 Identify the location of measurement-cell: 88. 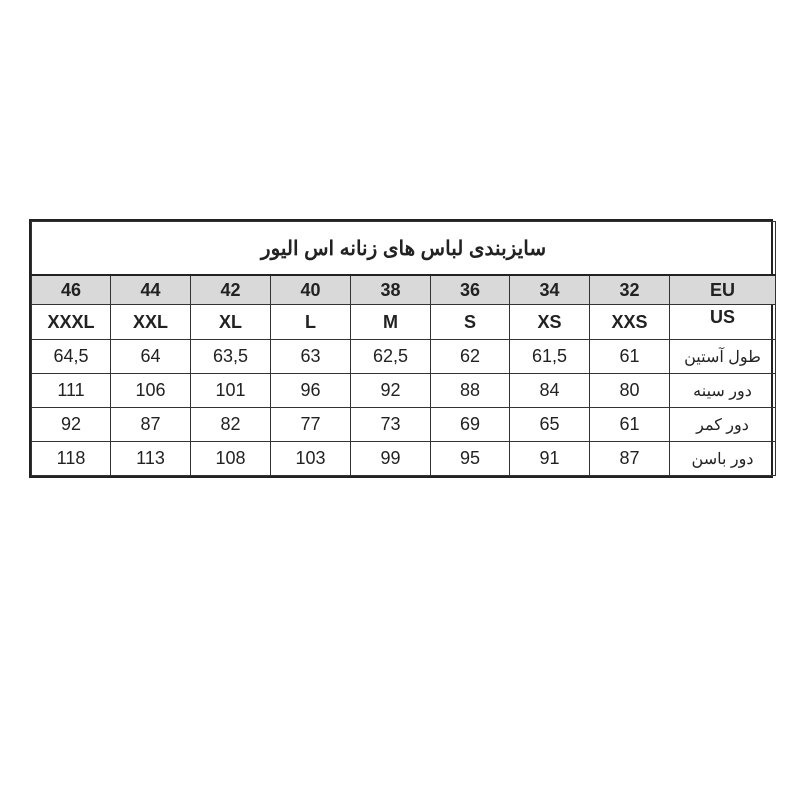
(470, 390).